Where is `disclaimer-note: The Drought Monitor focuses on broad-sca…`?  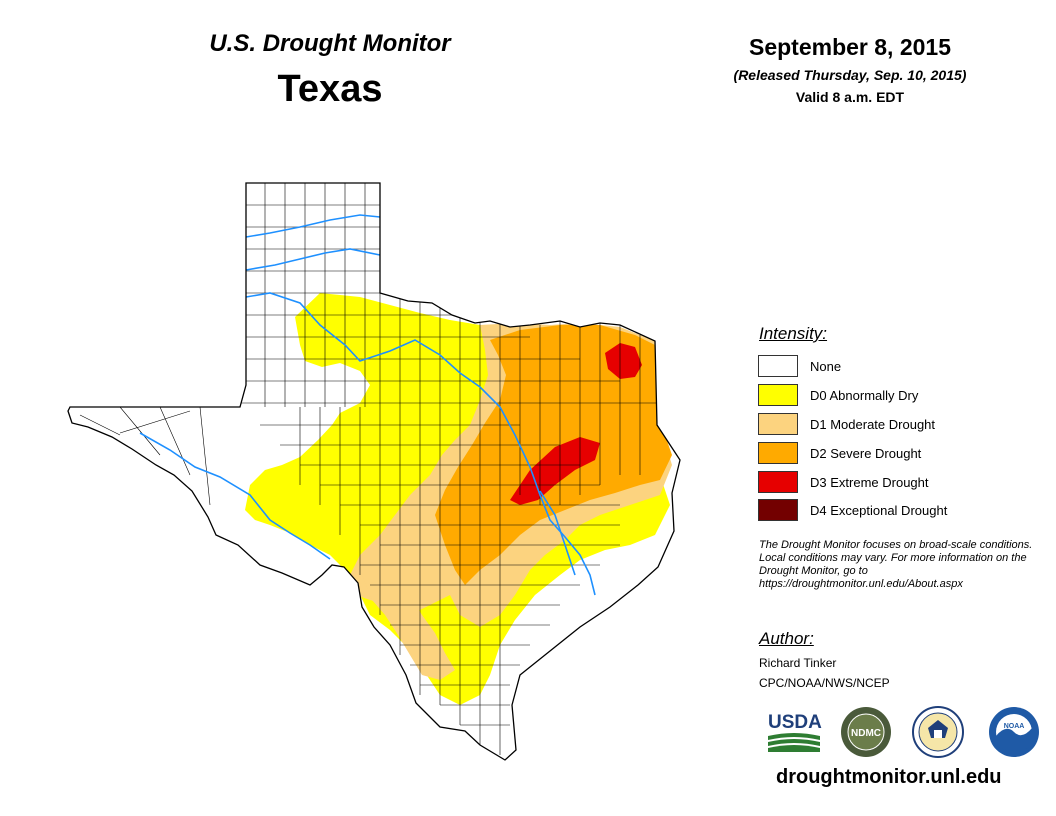
disclaimer-note: The Drought Monitor focuses on broad-sca… is located at coordinates (896, 564).